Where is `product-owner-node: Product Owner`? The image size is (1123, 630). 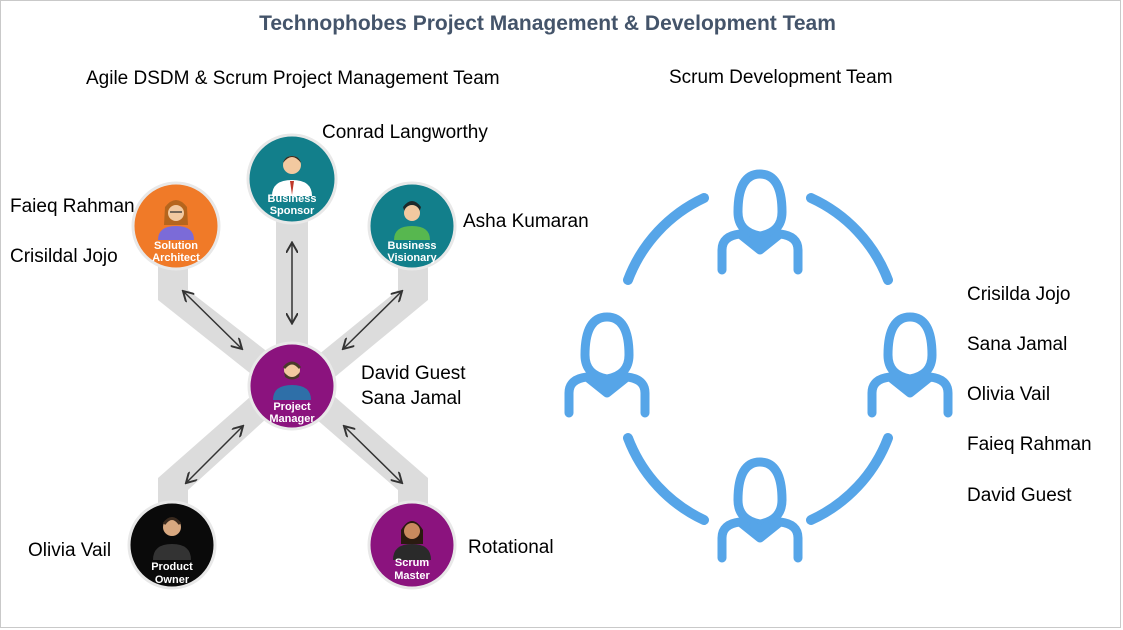 product-owner-node: Product Owner is located at coordinates (172, 545).